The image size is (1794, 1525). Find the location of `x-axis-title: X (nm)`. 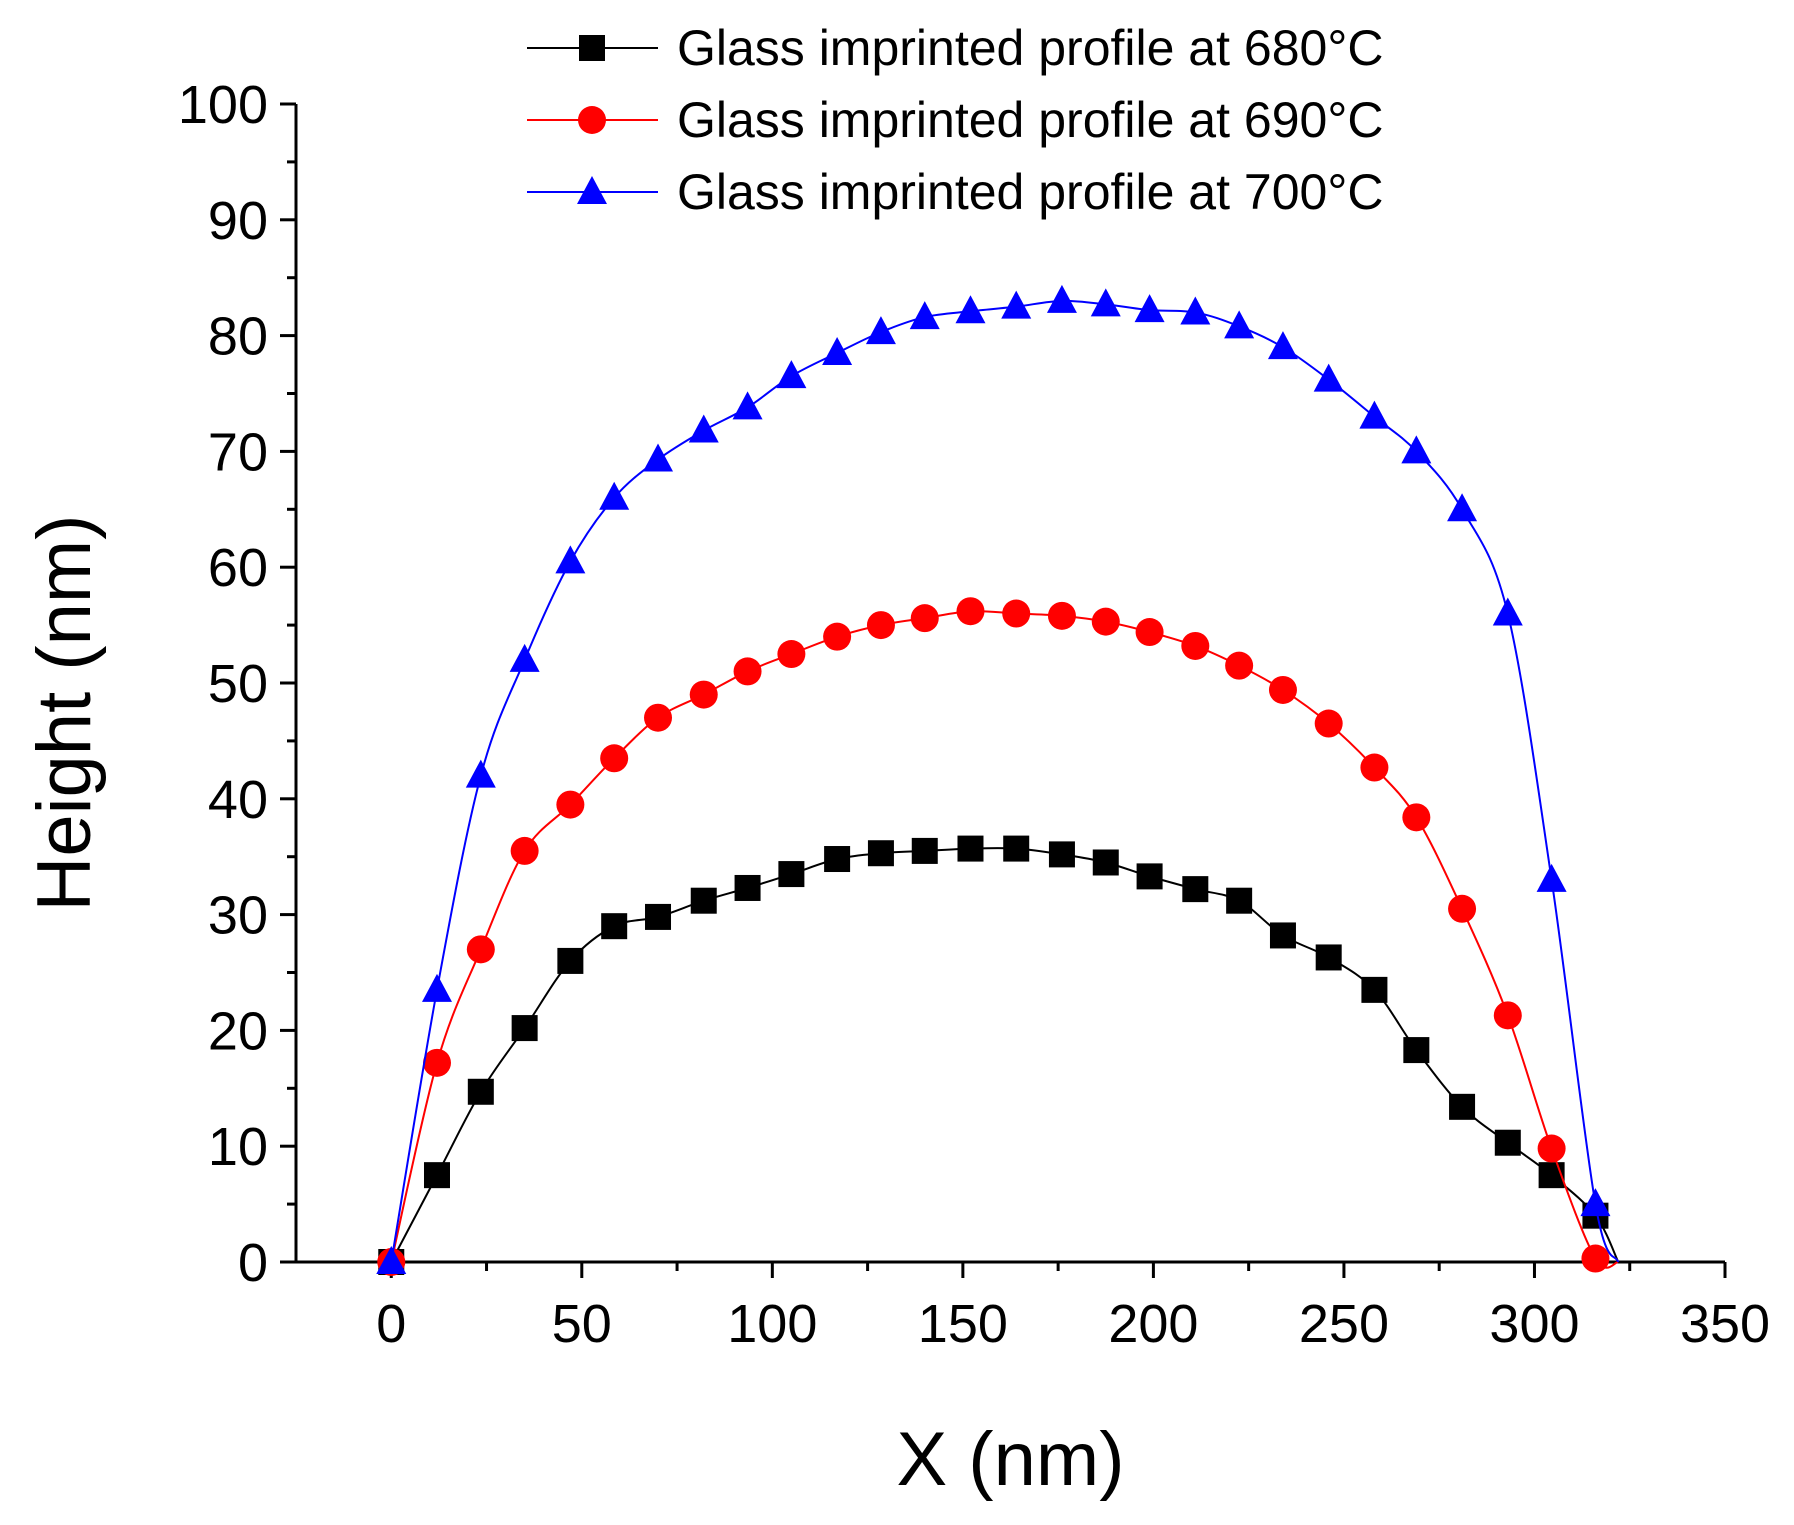

x-axis-title: X (nm) is located at coordinates (1011, 1459).